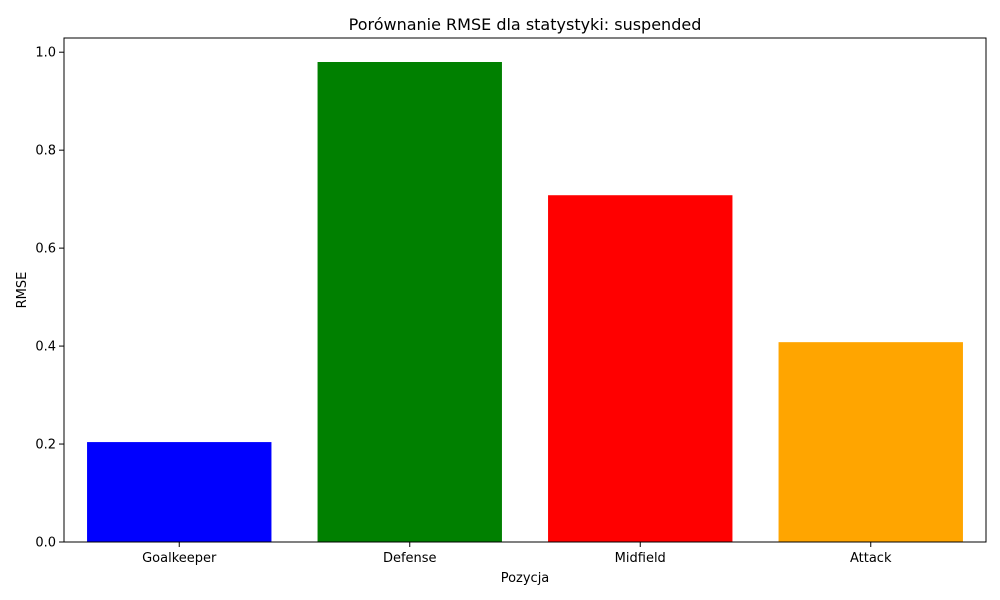 The width and height of the screenshot is (1000, 600). Describe the element at coordinates (49, 298) in the screenshot. I see `y-axis-ticks: 0.0 0.2 0.4 0.6 0.8 1.0` at that location.